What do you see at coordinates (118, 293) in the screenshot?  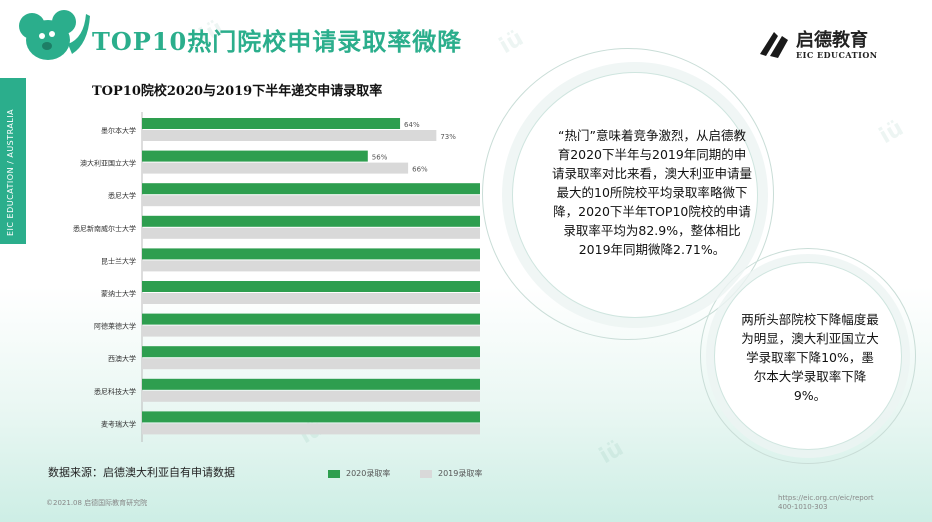 I see `category-label: 蒙纳士大学` at bounding box center [118, 293].